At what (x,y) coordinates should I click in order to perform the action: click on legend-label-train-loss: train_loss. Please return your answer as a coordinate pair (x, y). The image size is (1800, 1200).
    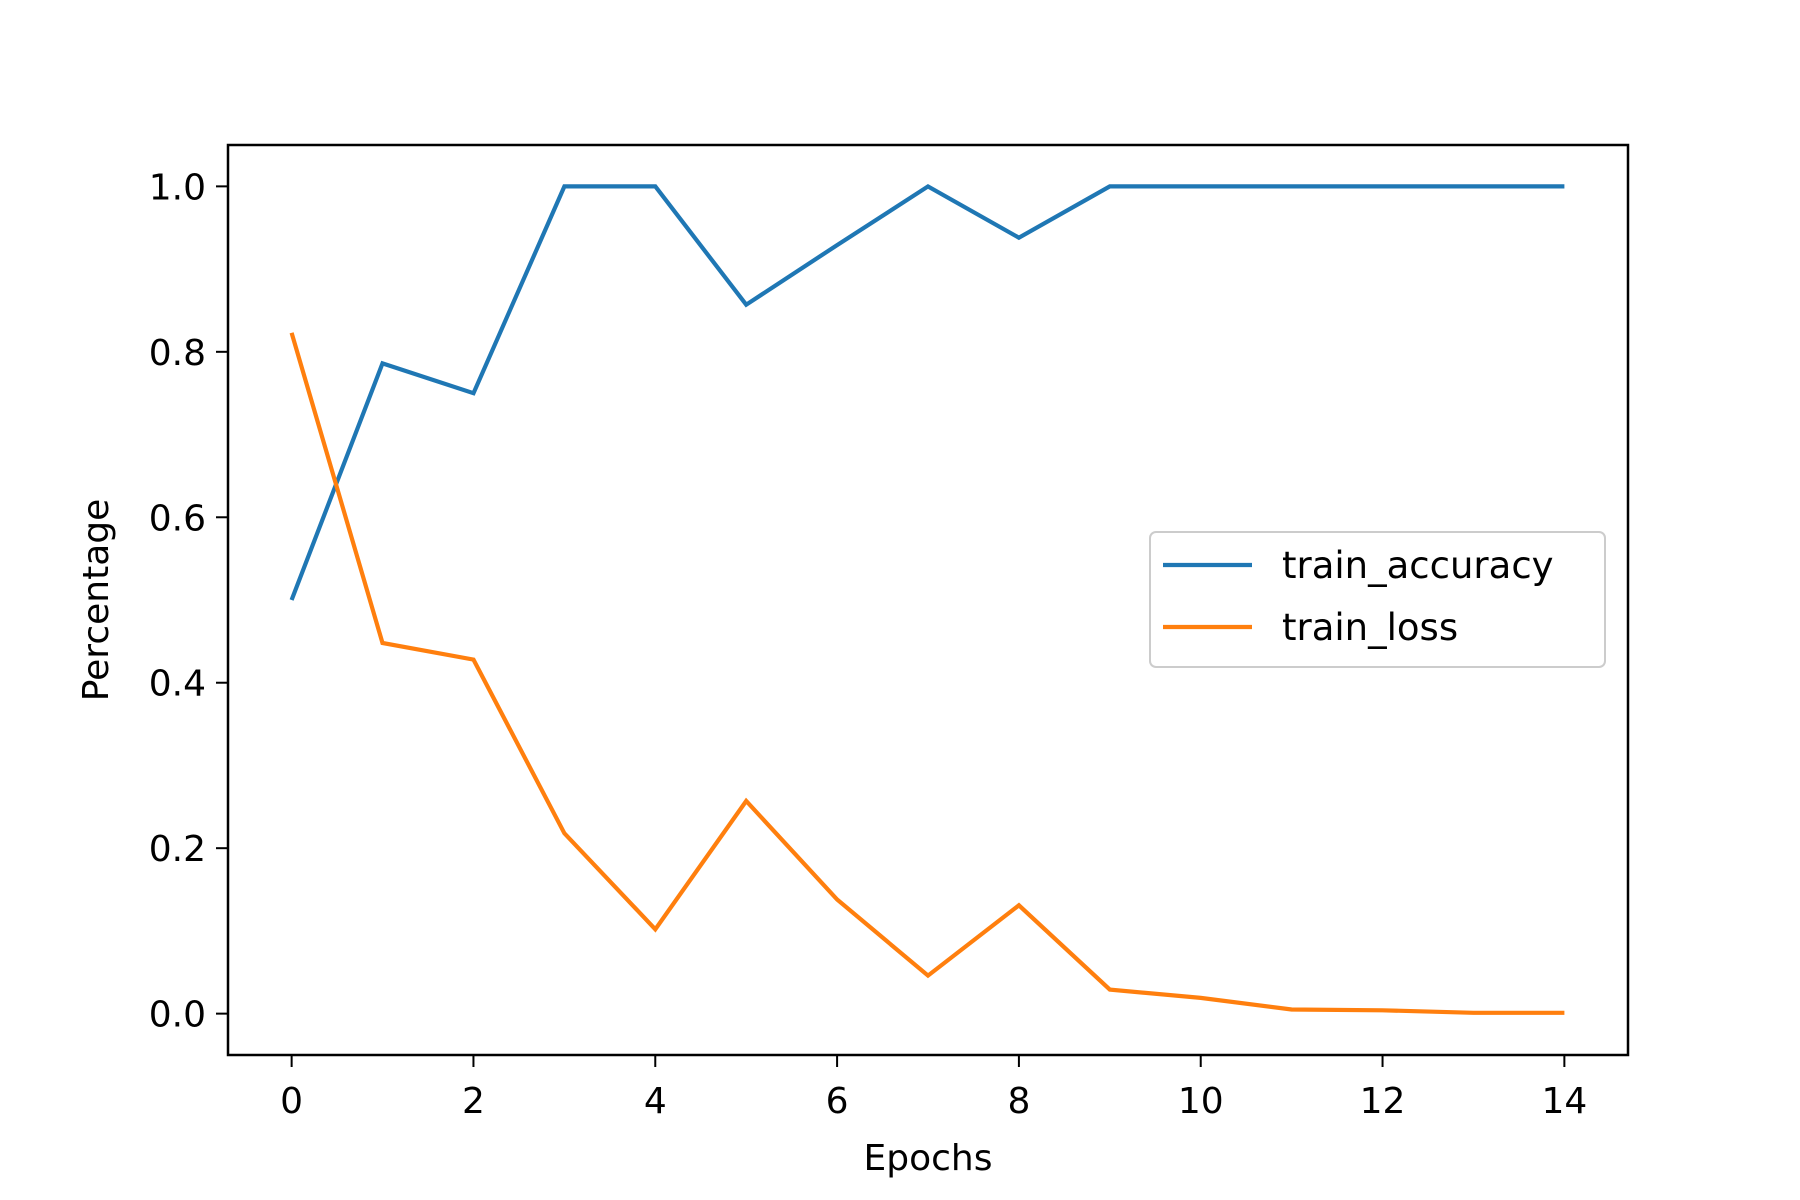
    Looking at the image, I should click on (1370, 627).